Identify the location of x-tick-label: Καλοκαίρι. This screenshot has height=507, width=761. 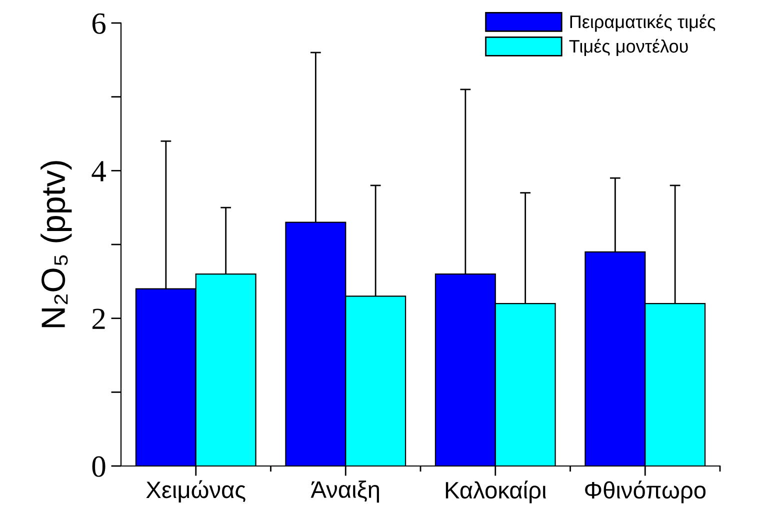
(496, 492).